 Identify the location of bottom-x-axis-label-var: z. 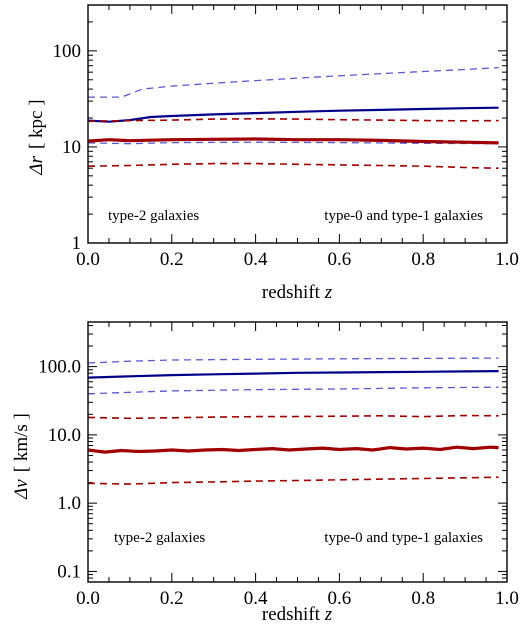
(328, 614).